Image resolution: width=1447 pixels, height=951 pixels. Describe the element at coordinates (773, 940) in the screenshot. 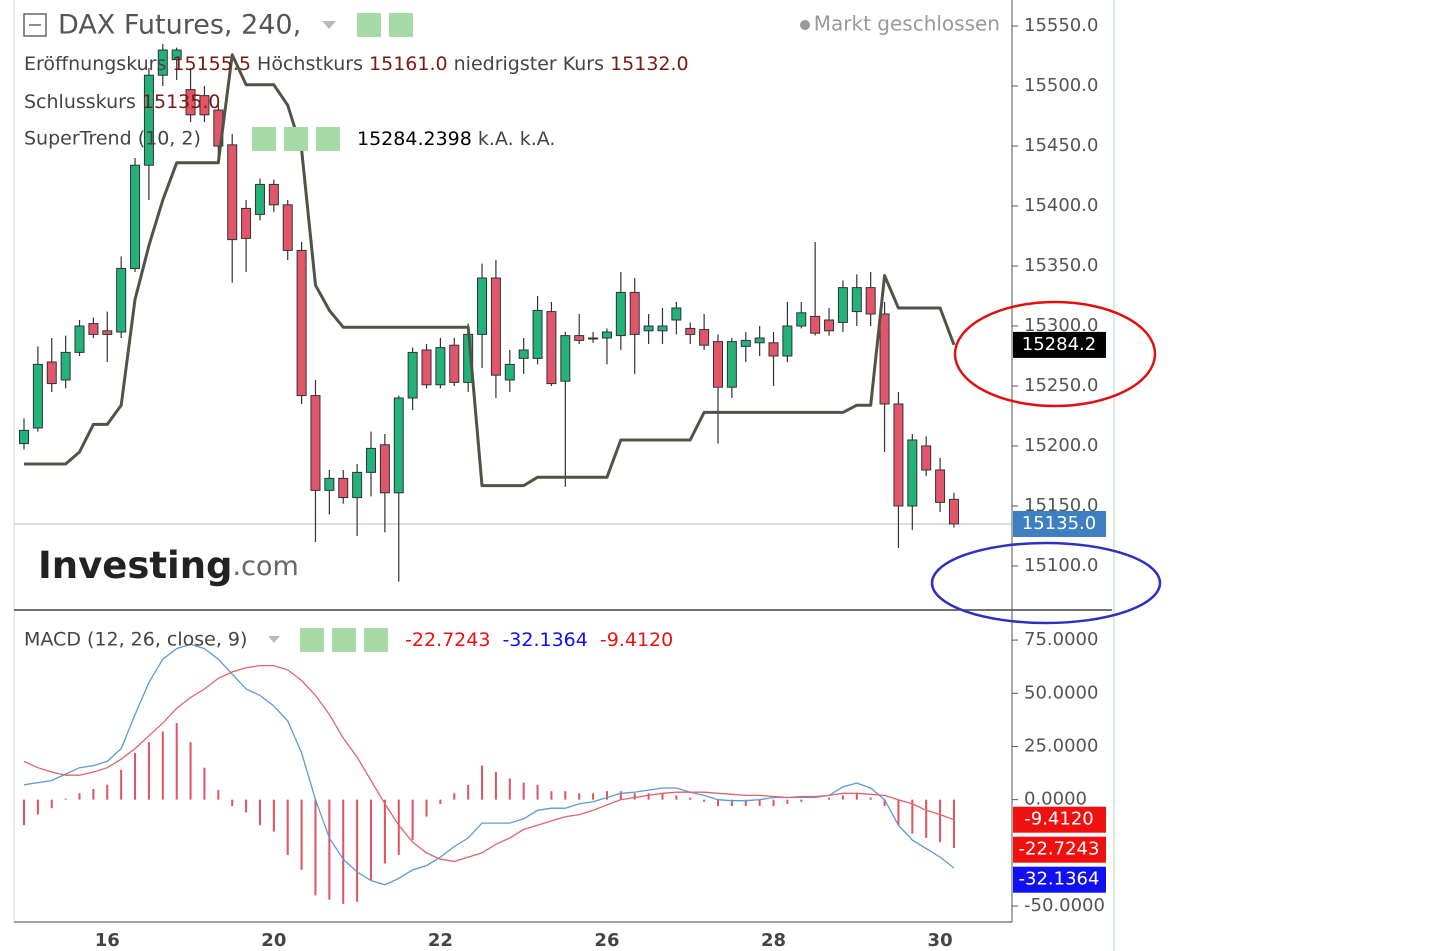

I see `x-tick-label: 28` at that location.